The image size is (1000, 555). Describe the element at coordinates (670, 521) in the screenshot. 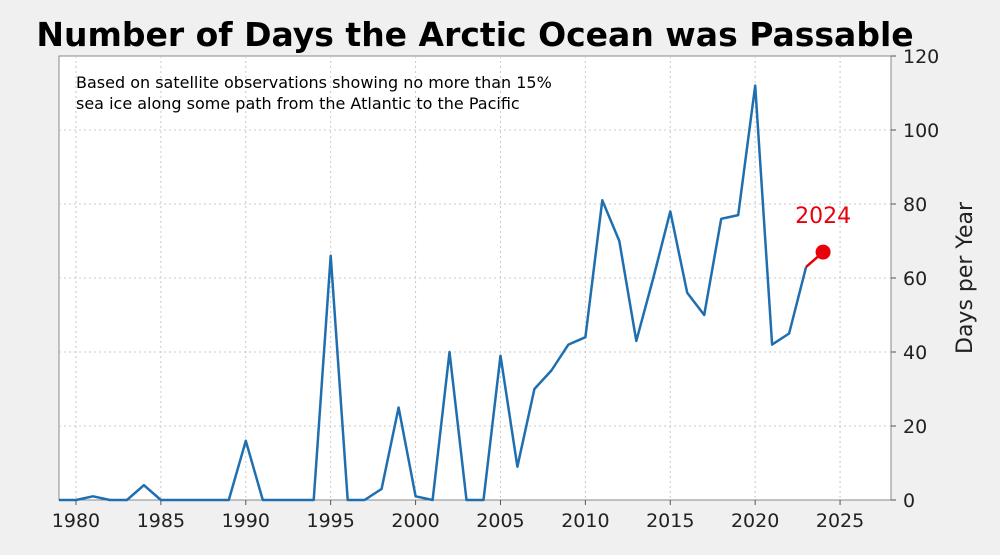

I see `x-tick-label: 2015` at that location.